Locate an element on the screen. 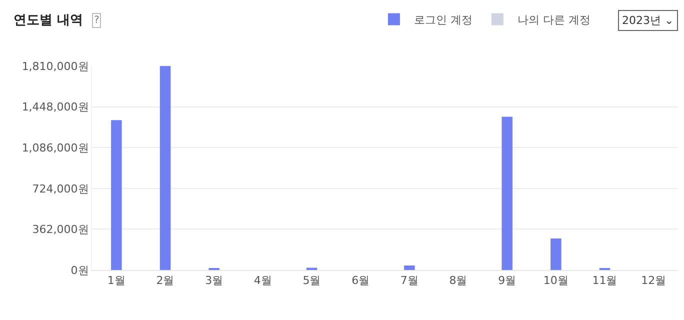 This screenshot has height=320, width=684. x-tick-label: 8월 is located at coordinates (458, 281).